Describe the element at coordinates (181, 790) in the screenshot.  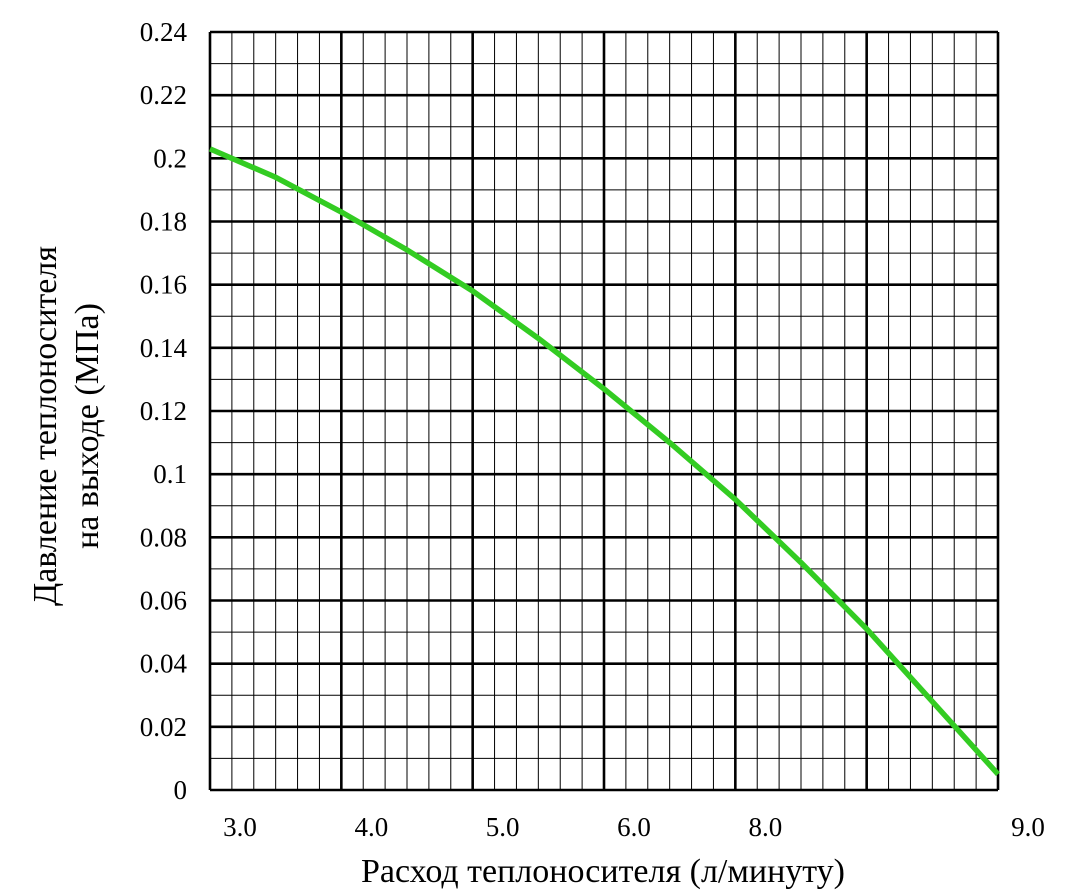
I see `y-tick-label: 0` at that location.